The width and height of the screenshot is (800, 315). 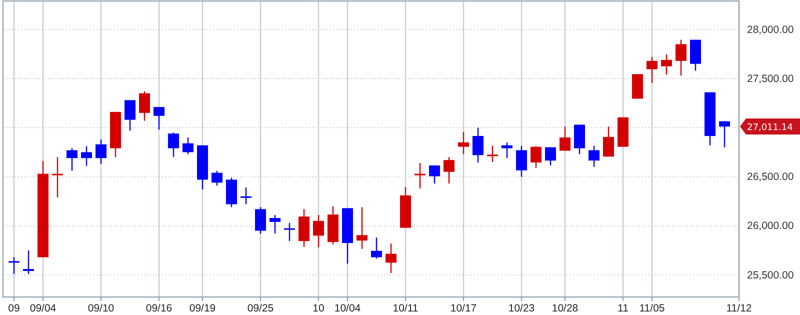 I want to click on y-tick-label: 26,000.00, so click(x=770, y=226).